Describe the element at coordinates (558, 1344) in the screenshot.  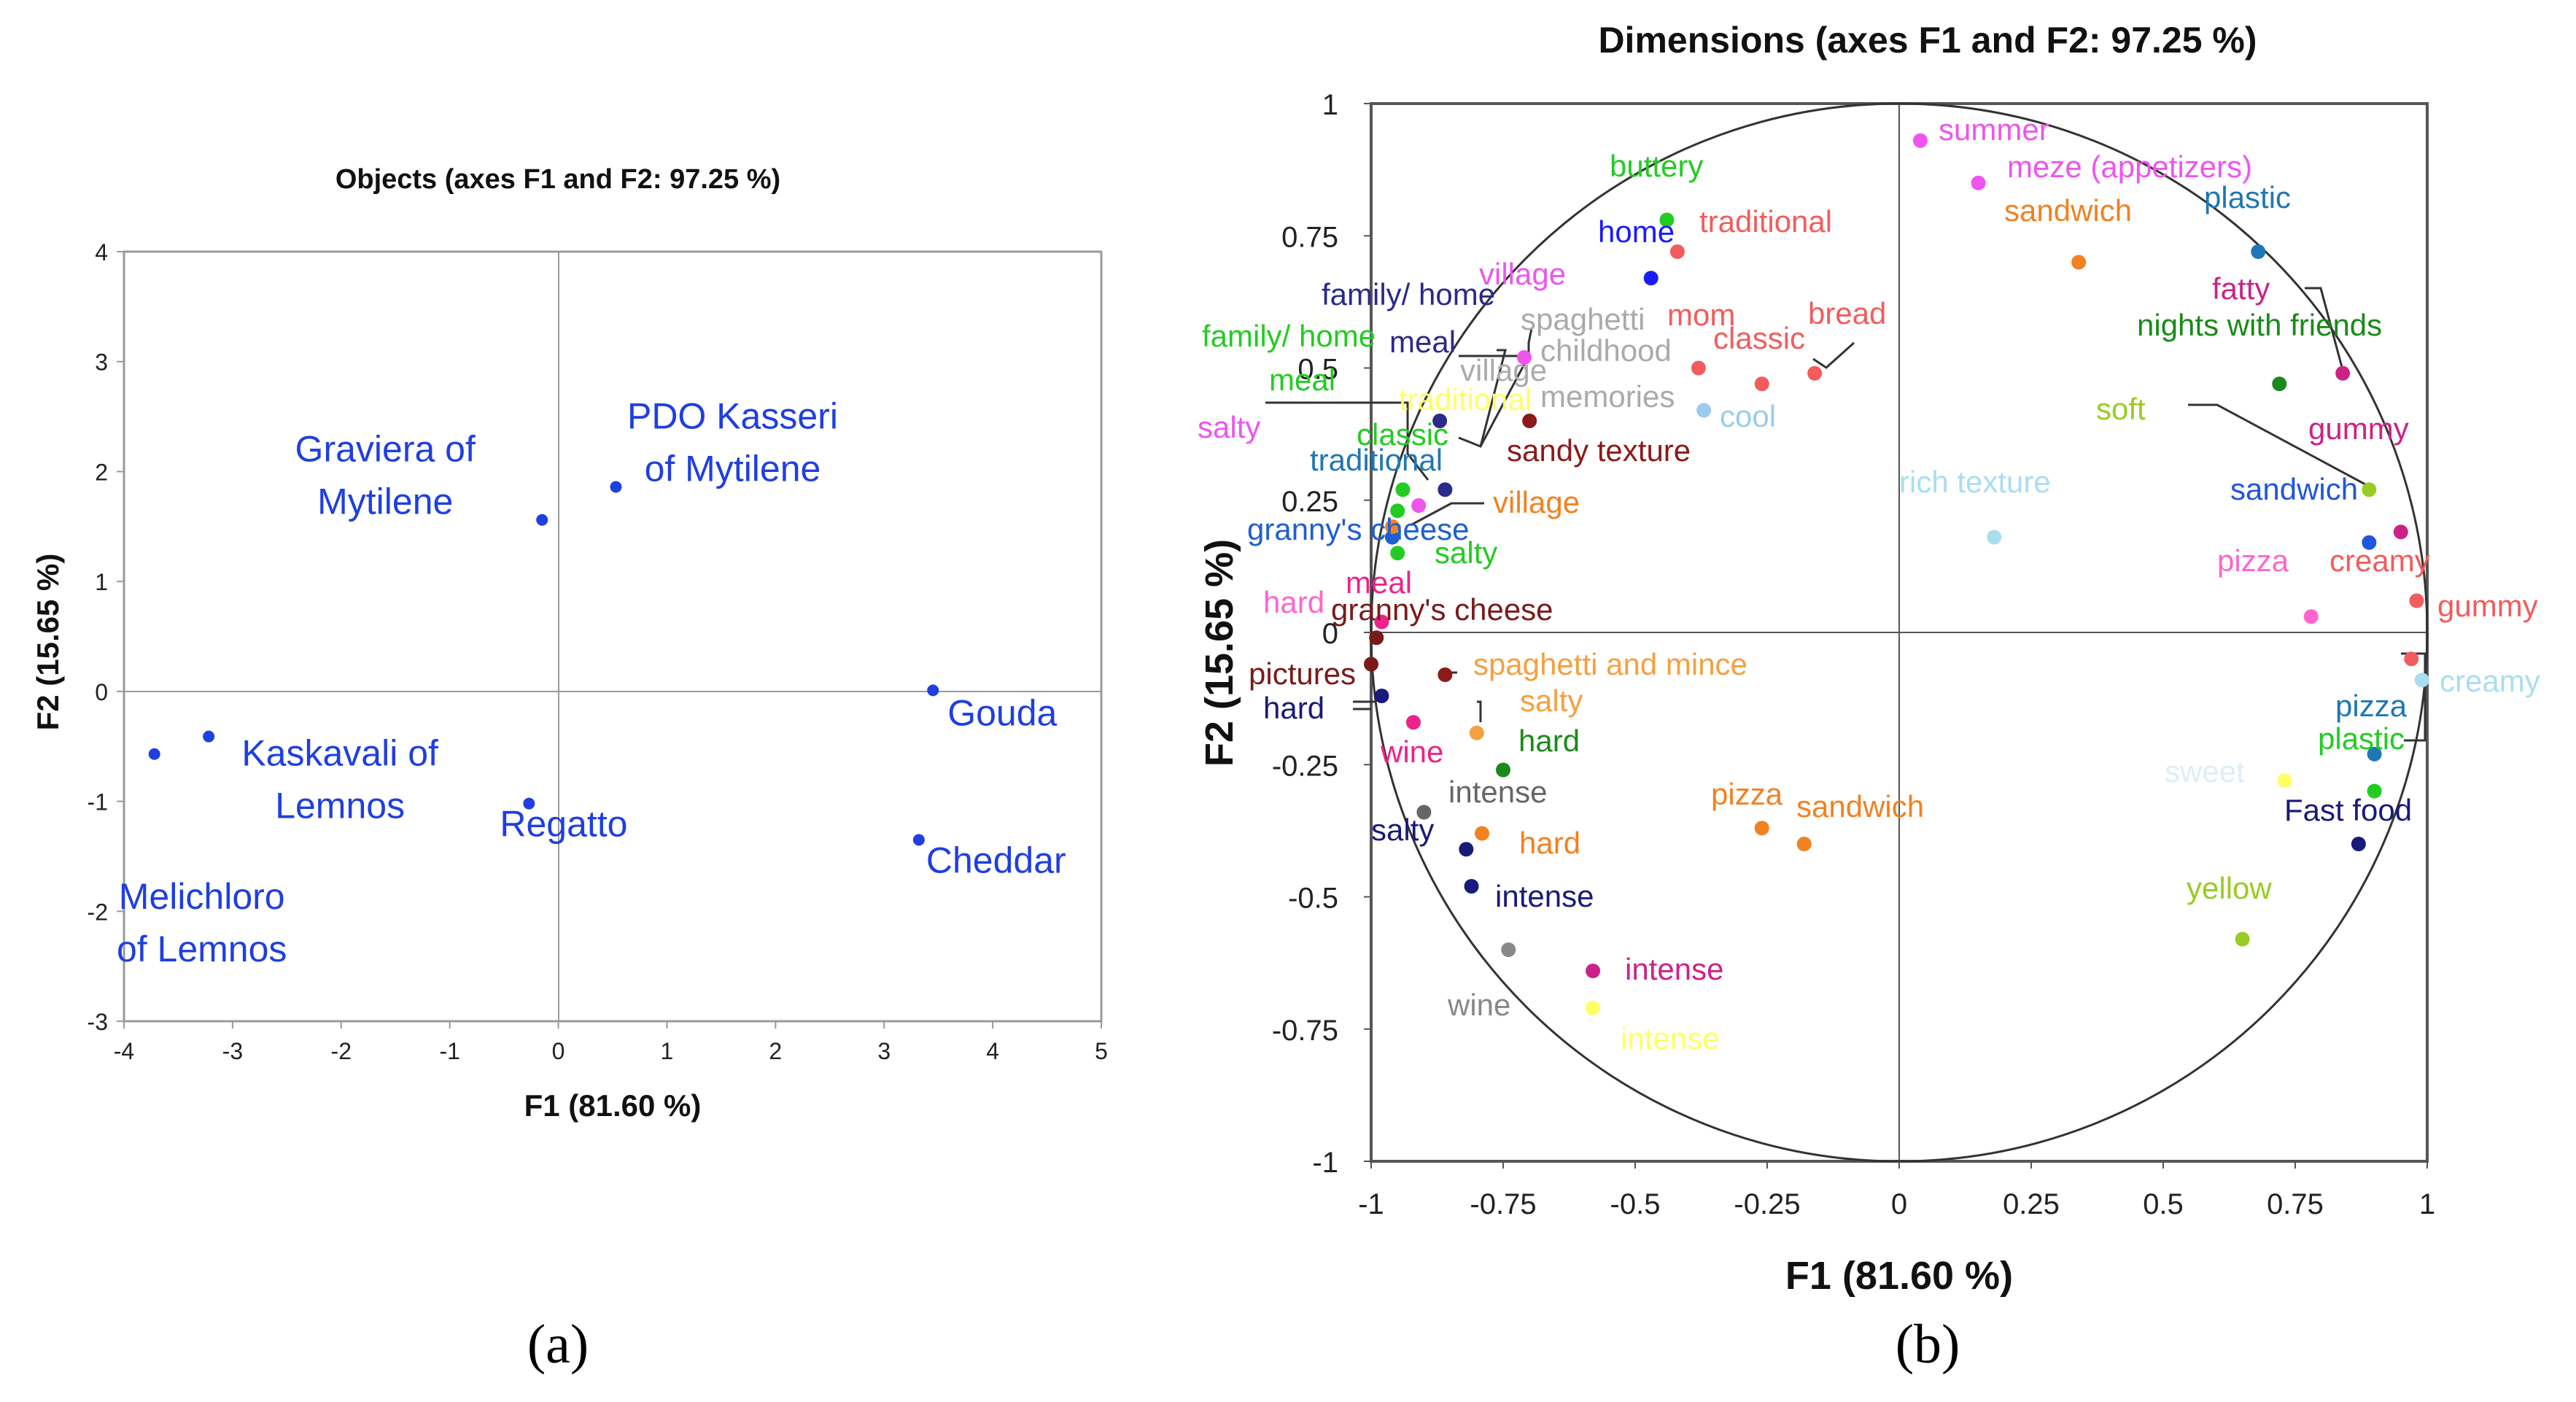
I see `panel-a-label: (a)` at that location.